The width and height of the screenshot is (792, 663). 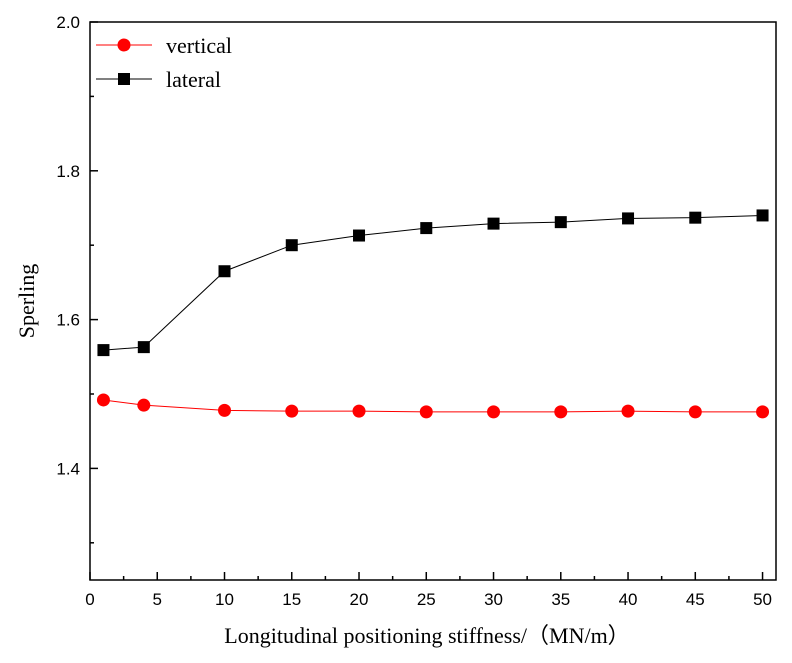 What do you see at coordinates (762, 599) in the screenshot?
I see `x-tick-label: 50` at bounding box center [762, 599].